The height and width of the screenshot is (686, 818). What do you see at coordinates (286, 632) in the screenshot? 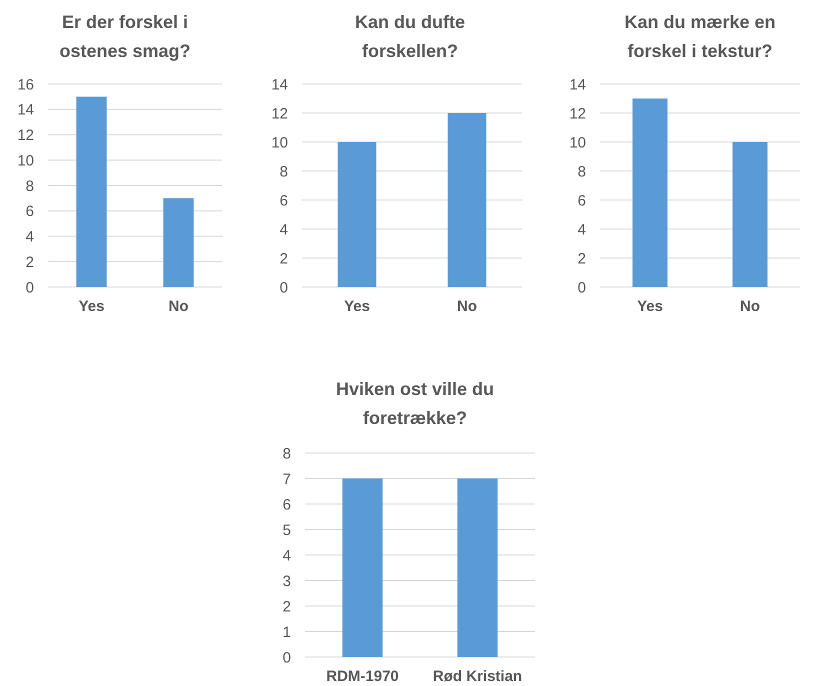
I see `y-tick-label: 1` at bounding box center [286, 632].